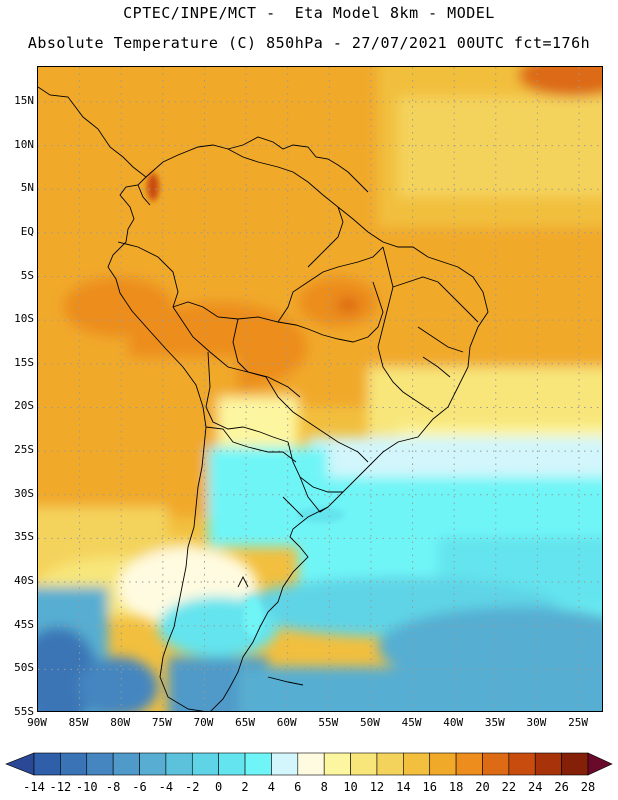  I want to click on colorbar-label: 18, so click(456, 787).